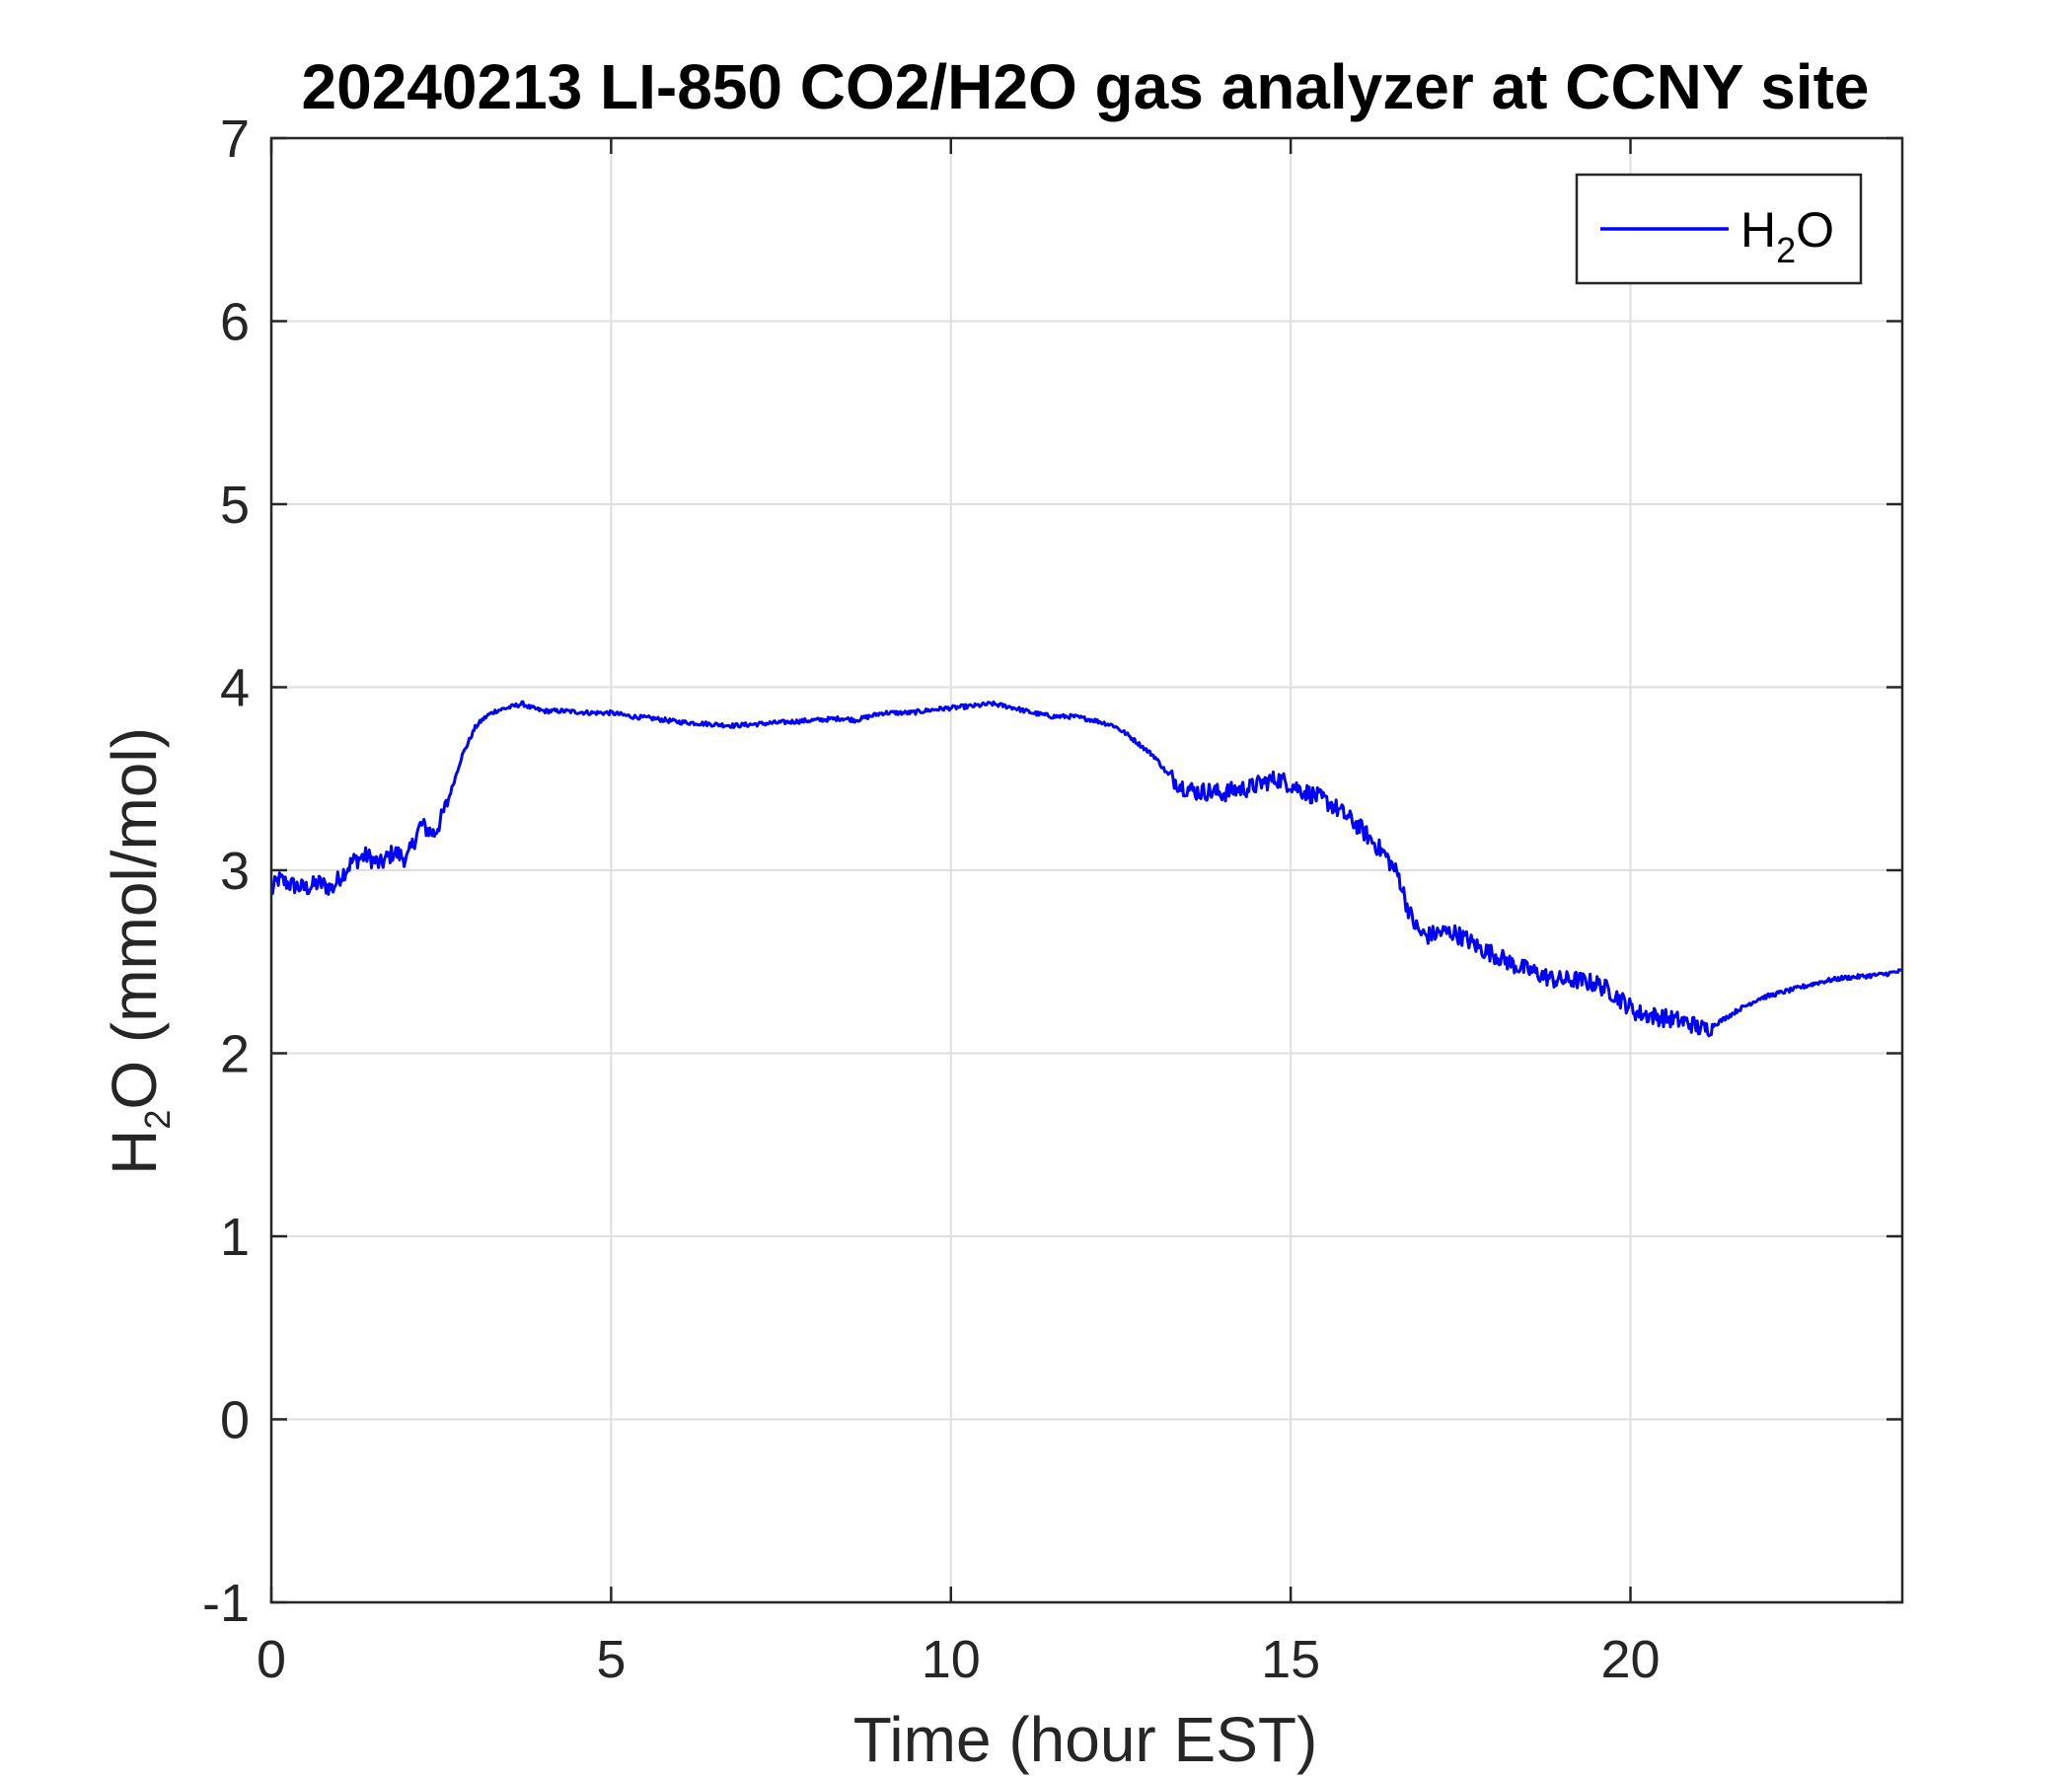 The height and width of the screenshot is (1776, 2072). I want to click on legend-label-subscript: 2, so click(1786, 250).